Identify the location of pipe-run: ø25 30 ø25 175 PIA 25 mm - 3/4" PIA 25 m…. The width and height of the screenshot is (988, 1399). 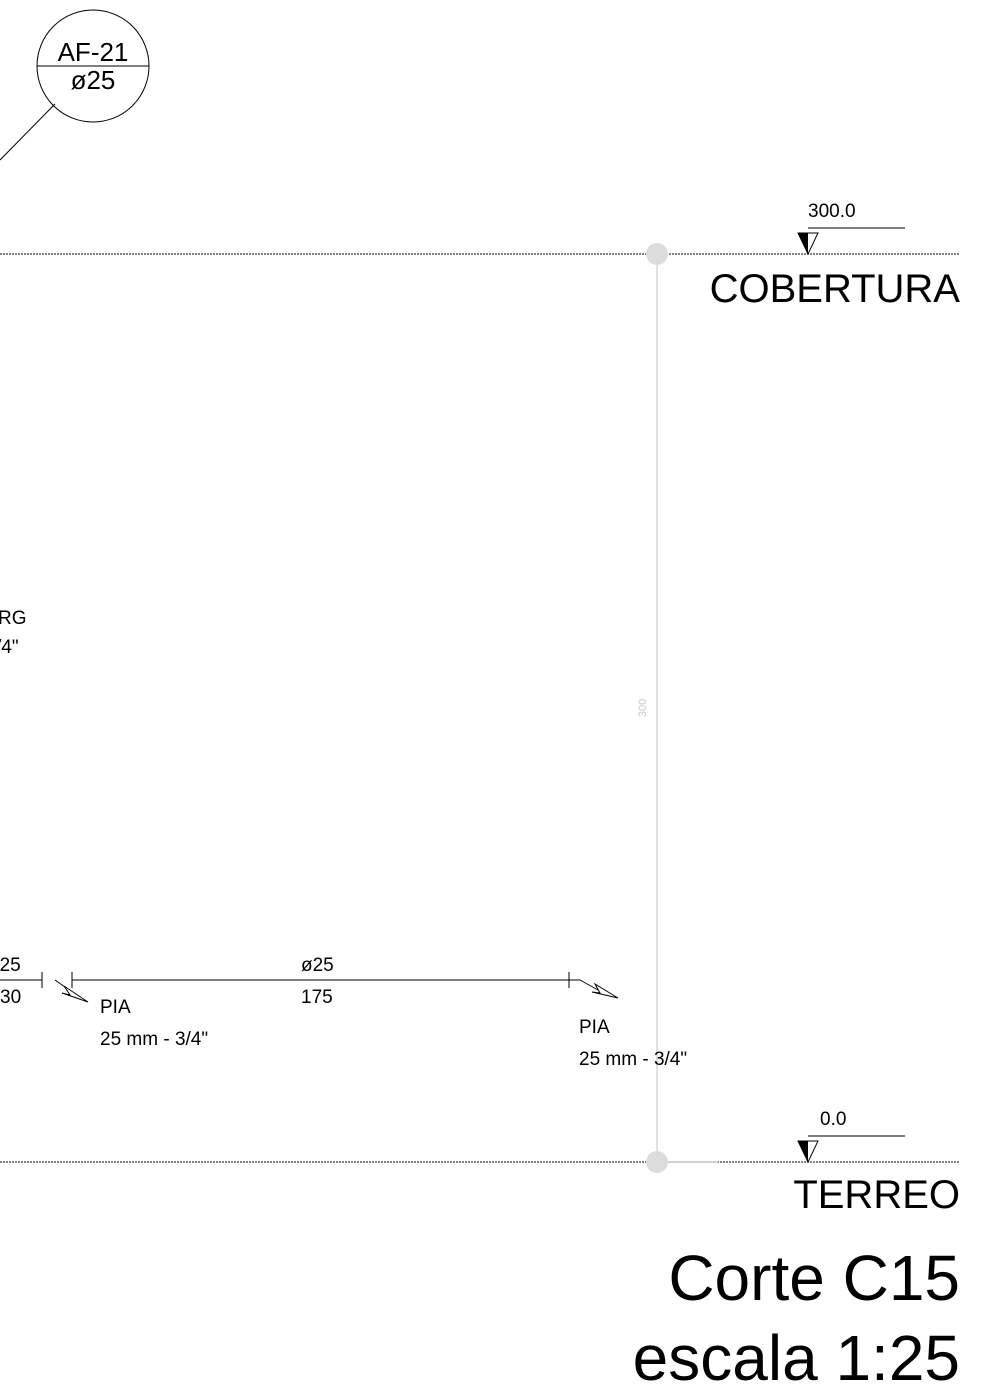
(343, 1012).